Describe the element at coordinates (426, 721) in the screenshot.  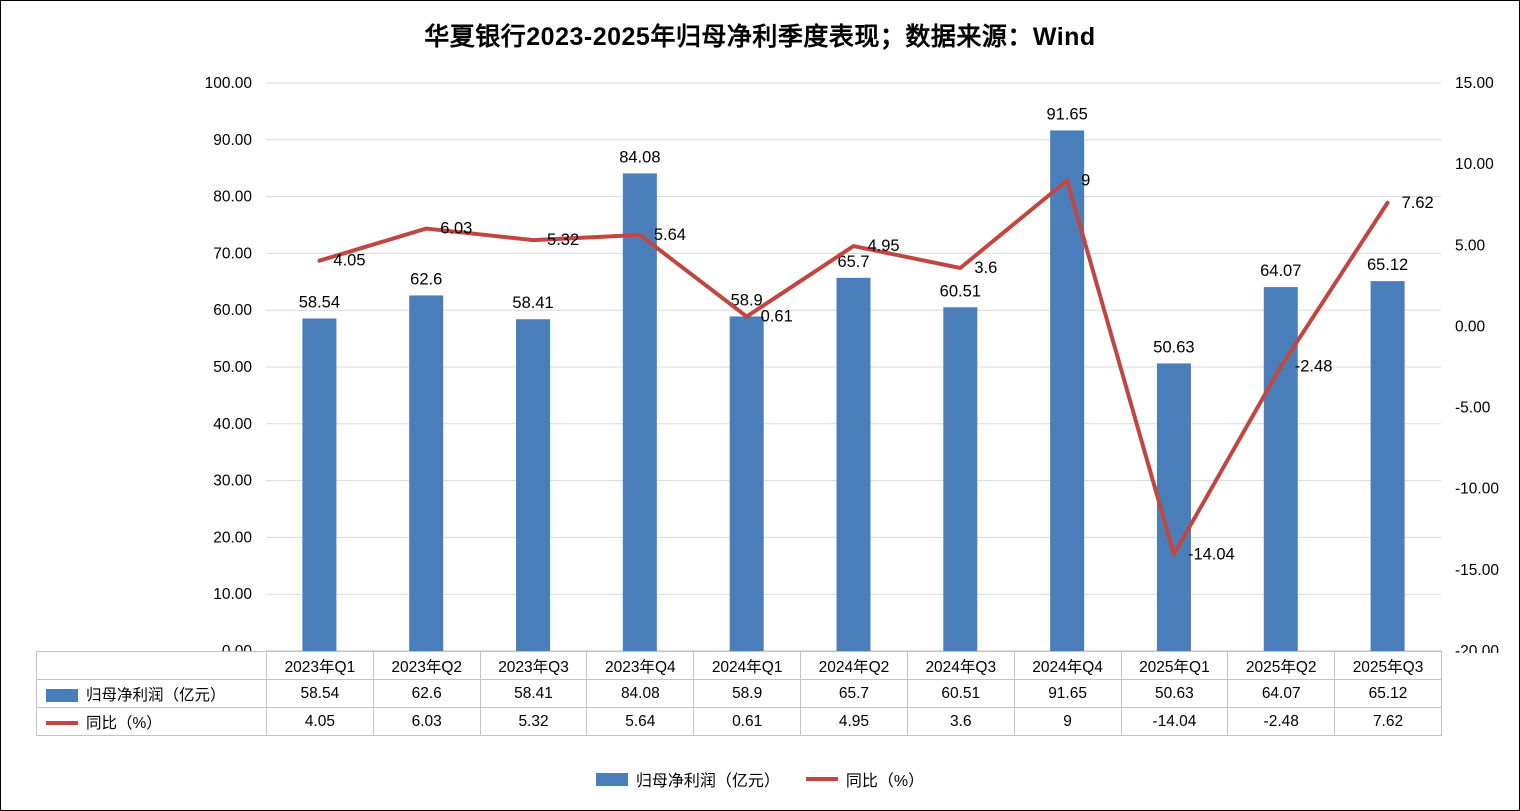
I see `table-value-cell: 6.03` at that location.